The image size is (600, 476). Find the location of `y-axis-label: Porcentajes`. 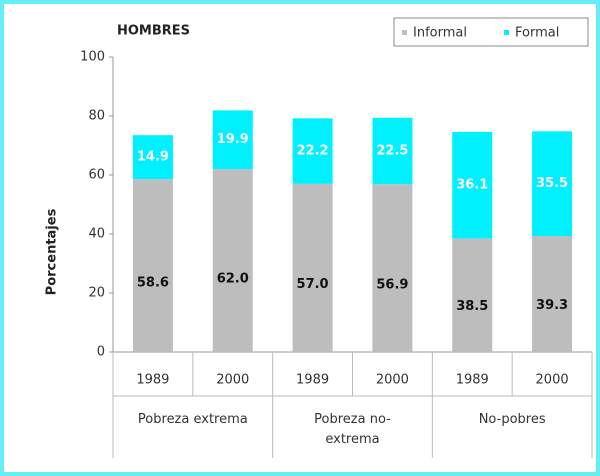

y-axis-label: Porcentajes is located at coordinates (52, 251).